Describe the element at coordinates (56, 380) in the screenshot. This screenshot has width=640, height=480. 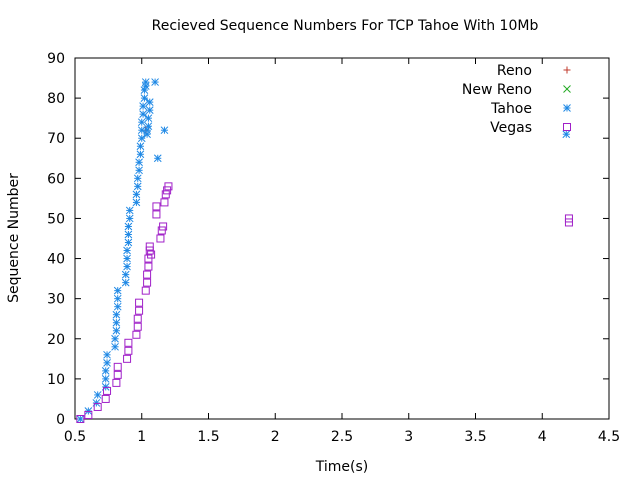
I see `y-tick-label: 10` at that location.